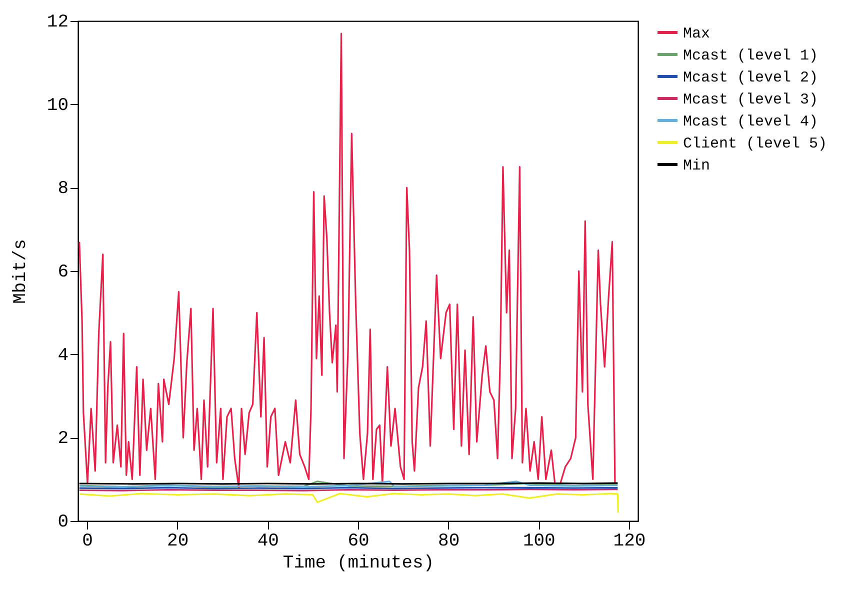  What do you see at coordinates (750, 100) in the screenshot?
I see `legend-label: Mcast (level 3)` at bounding box center [750, 100].